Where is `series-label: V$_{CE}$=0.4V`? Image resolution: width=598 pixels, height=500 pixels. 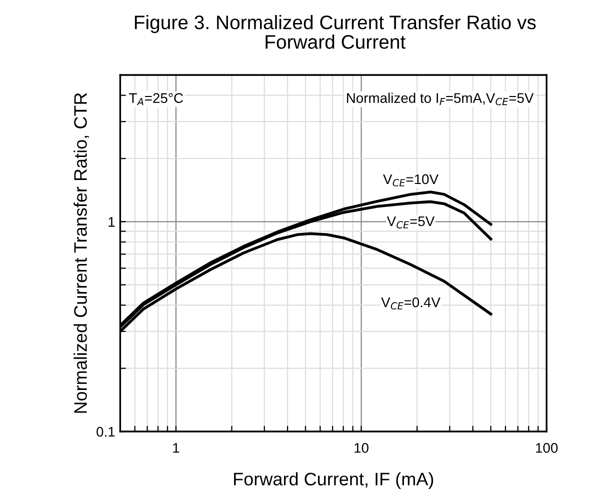 series-label: V$_{CE}$=0.4V is located at coordinates (410, 303).